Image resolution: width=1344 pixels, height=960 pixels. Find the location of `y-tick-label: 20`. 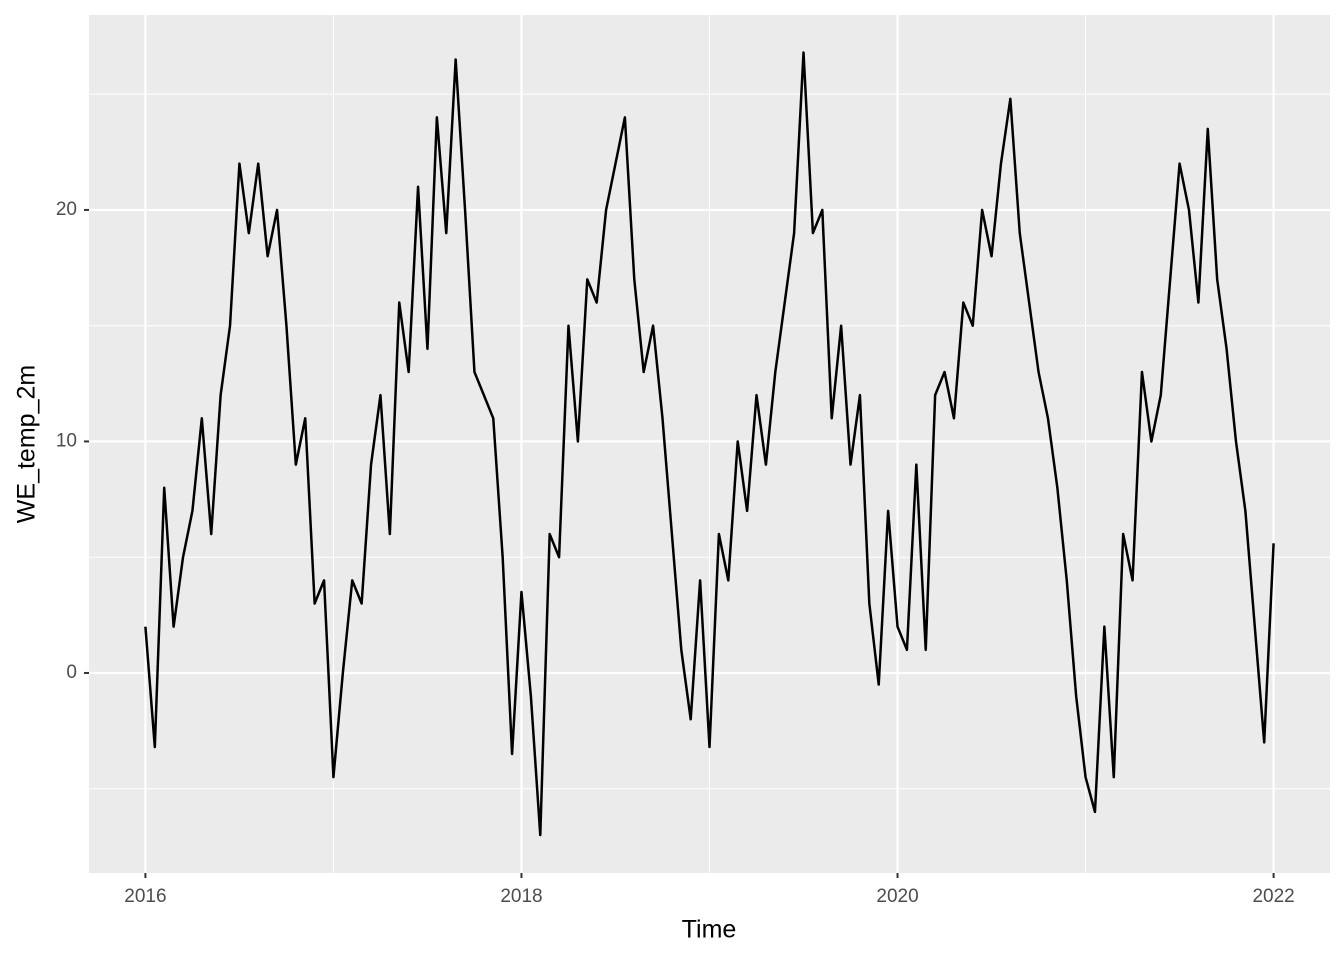

y-tick-label: 20 is located at coordinates (66, 209).